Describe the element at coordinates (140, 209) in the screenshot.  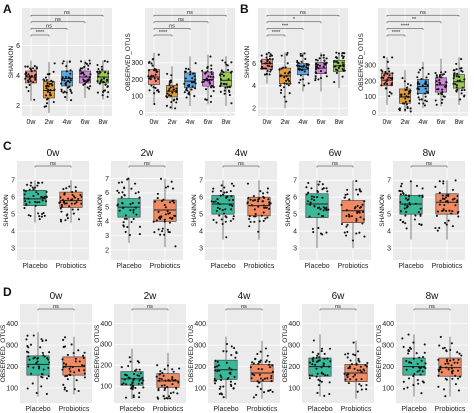
I see `chart-C-2w: 2 3 4 5 6 7 SHANNON 2w Placebo Probiotics ns` at that location.